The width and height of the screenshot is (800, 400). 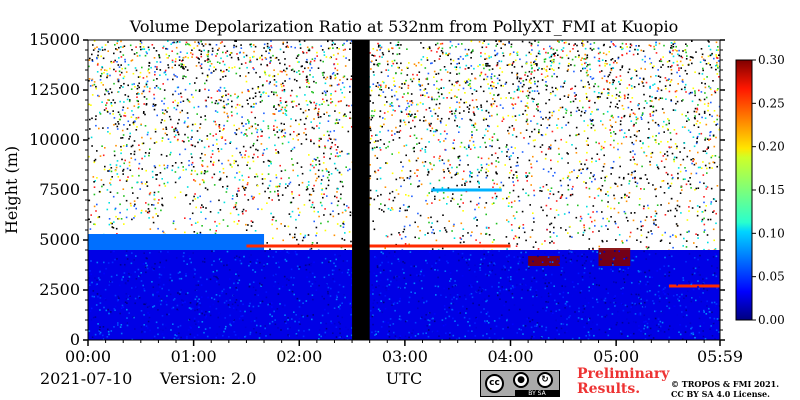 I want to click on y-tick-label: 7500, so click(x=59, y=189).